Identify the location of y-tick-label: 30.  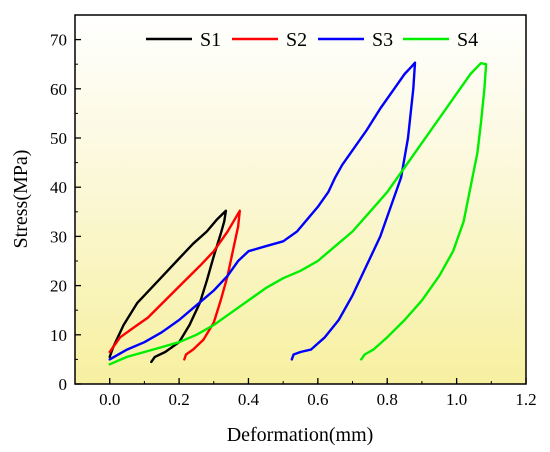
(58, 236).